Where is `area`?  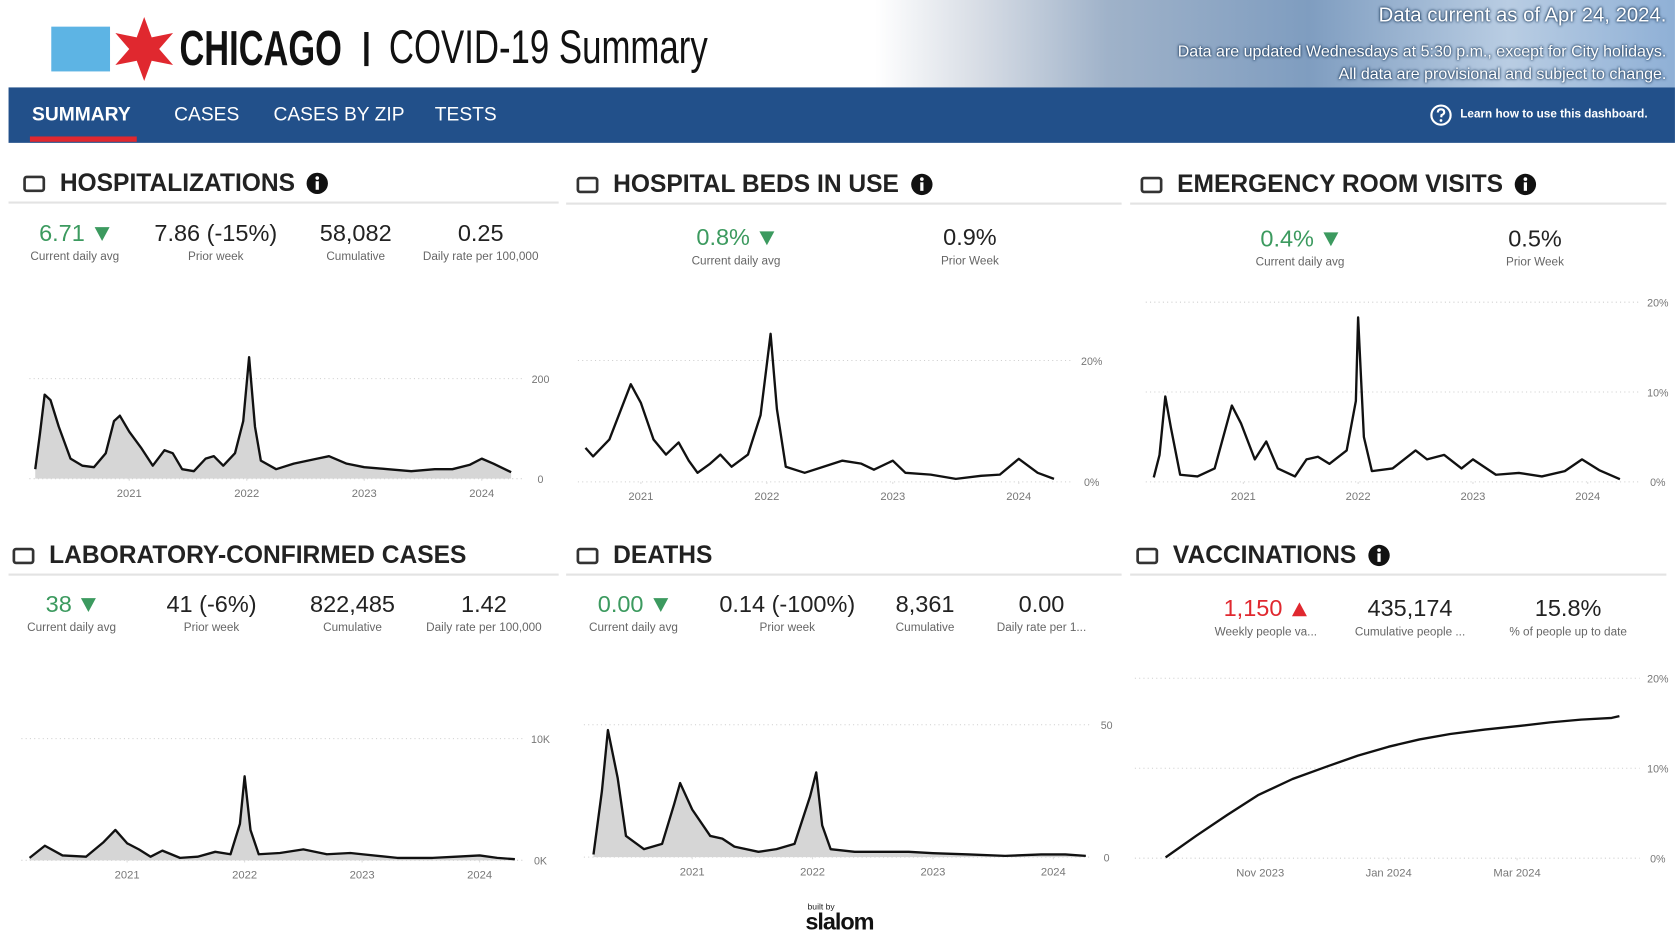 area is located at coordinates (272, 818).